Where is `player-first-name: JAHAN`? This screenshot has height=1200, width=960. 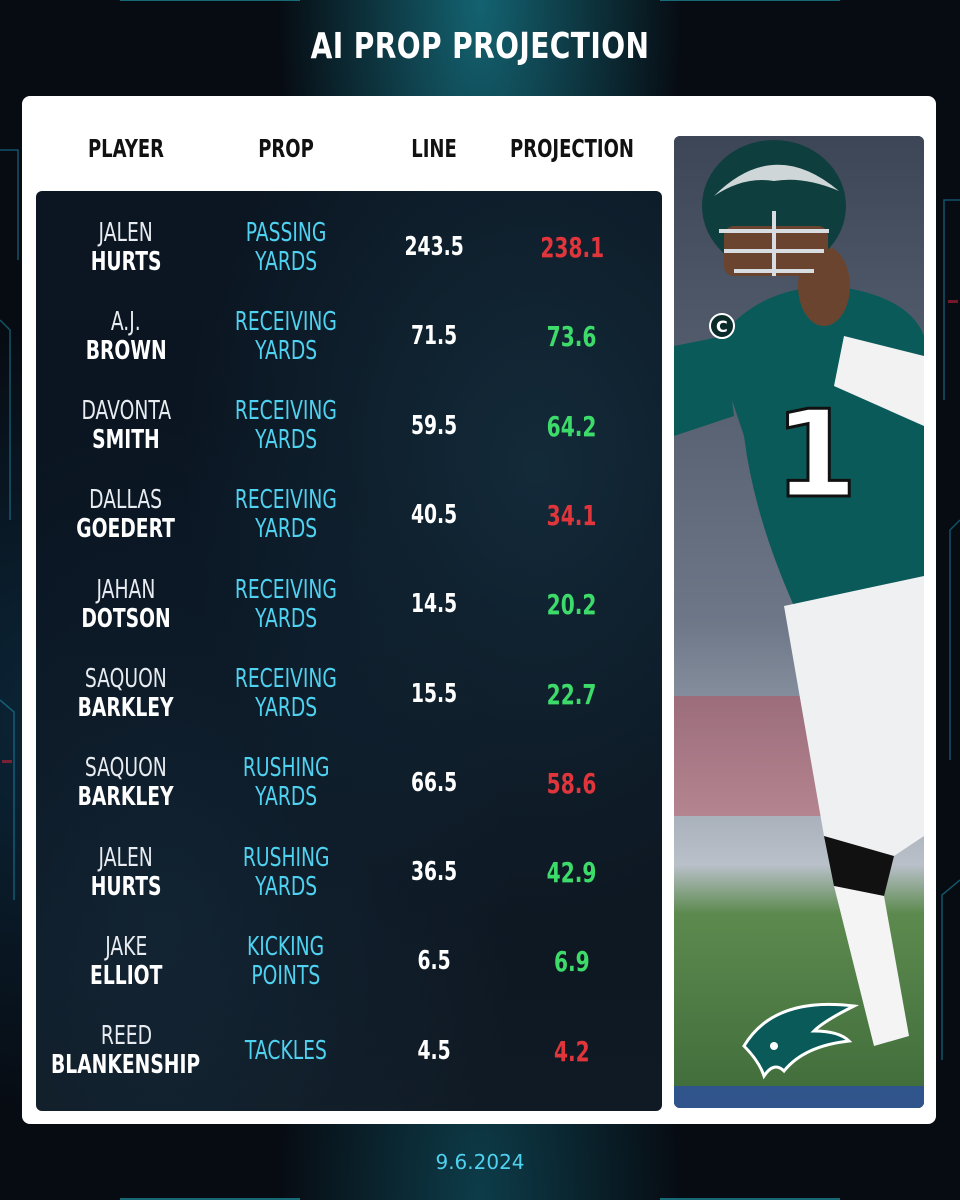 player-first-name: JAHAN is located at coordinates (126, 589).